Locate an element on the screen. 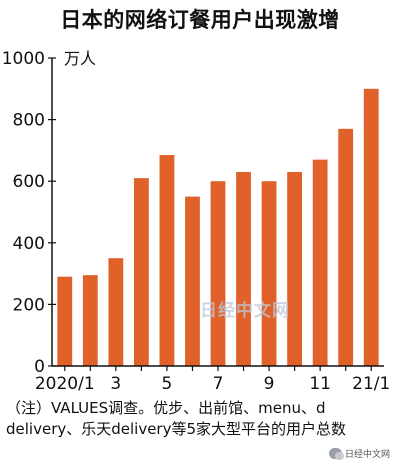 Image resolution: width=400 pixels, height=468 pixels. source-badge: 日经中文网 is located at coordinates (359, 453).